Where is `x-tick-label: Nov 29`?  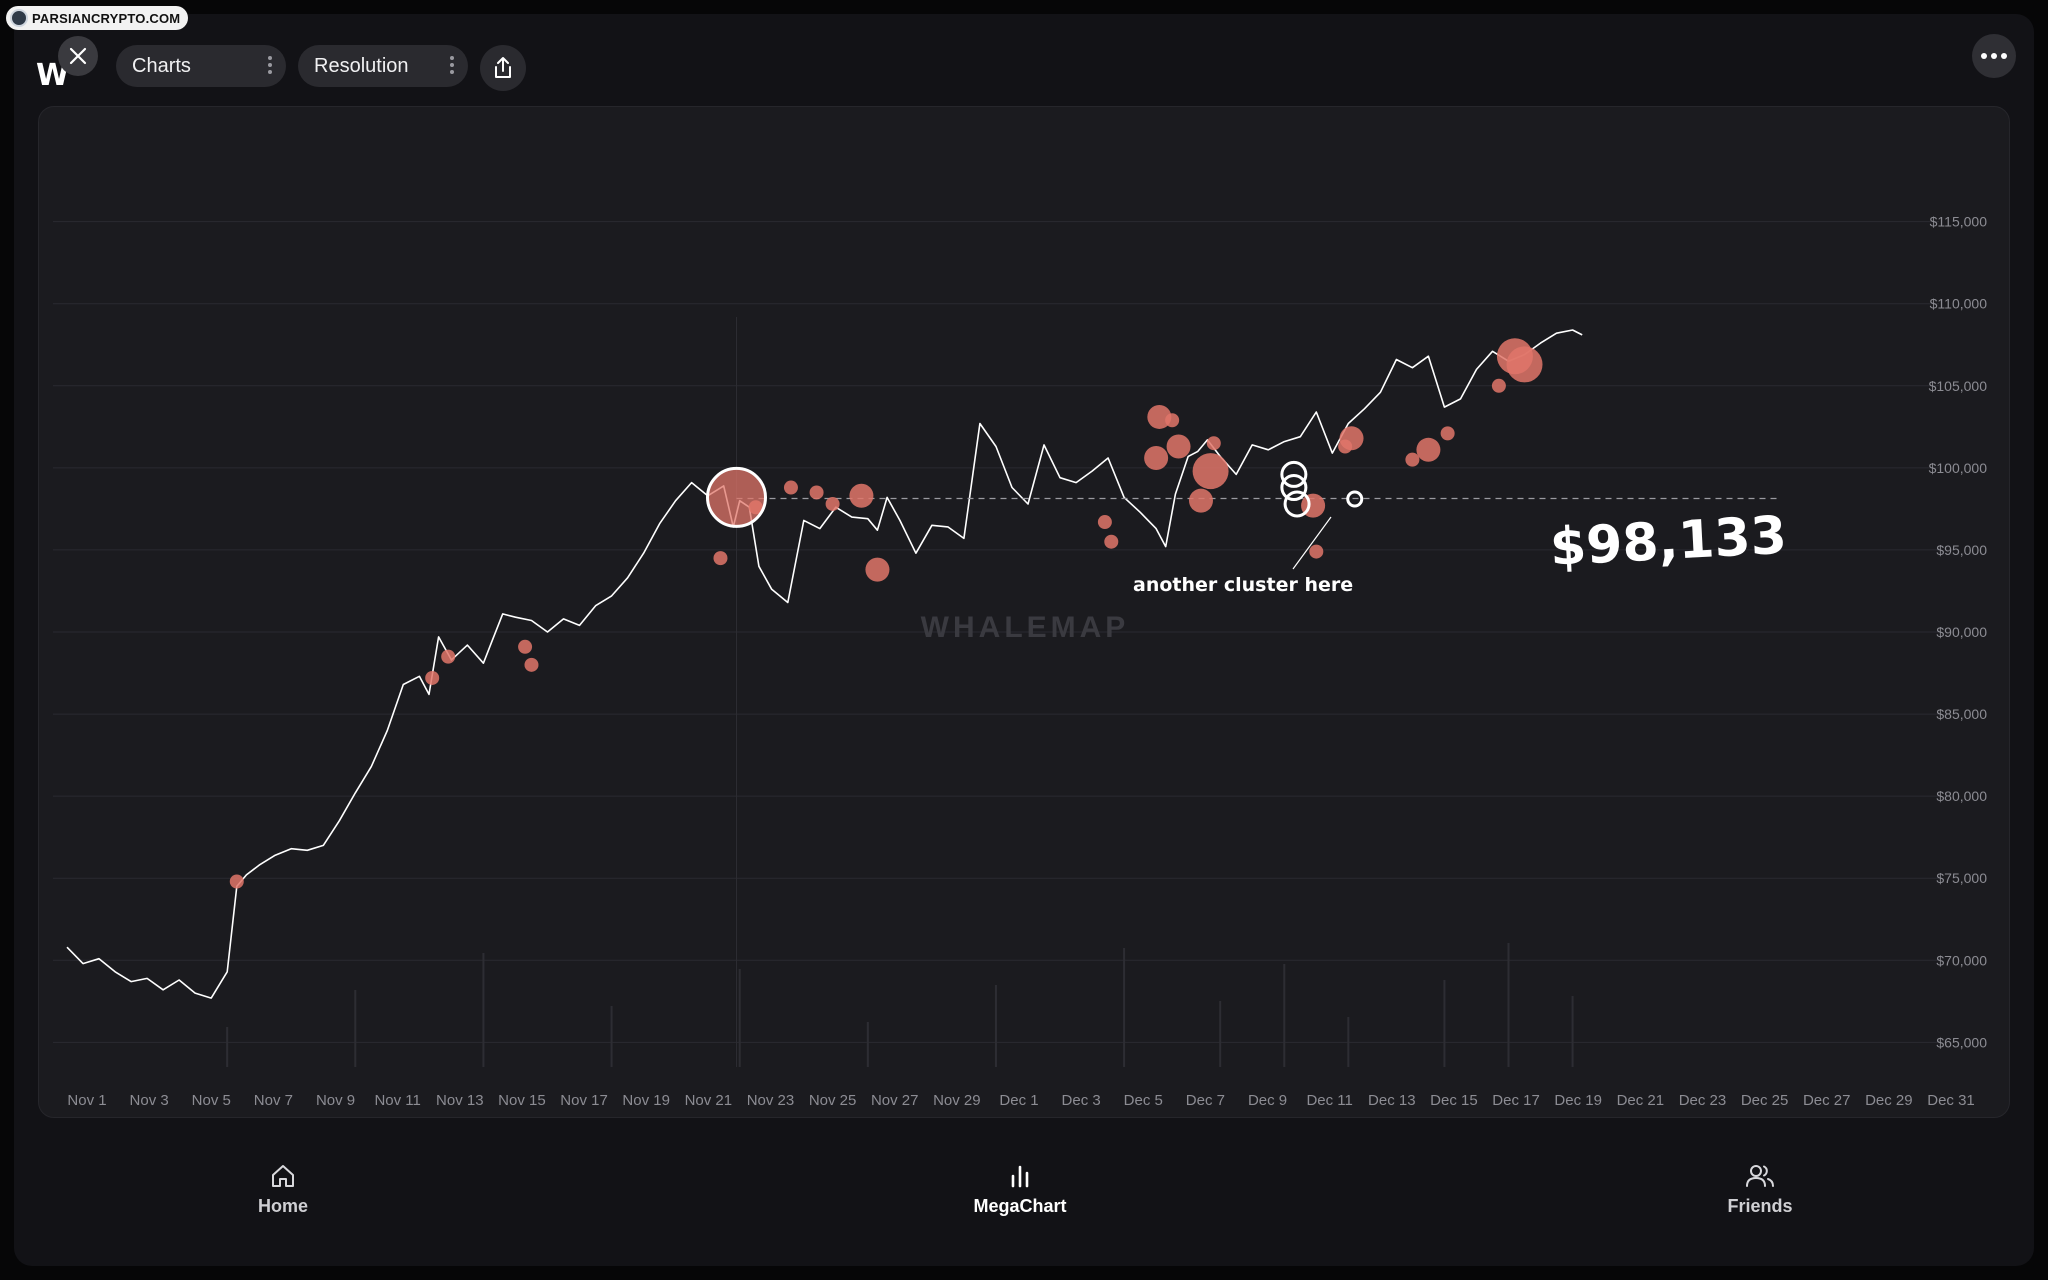
x-tick-label: Nov 29 is located at coordinates (957, 1100).